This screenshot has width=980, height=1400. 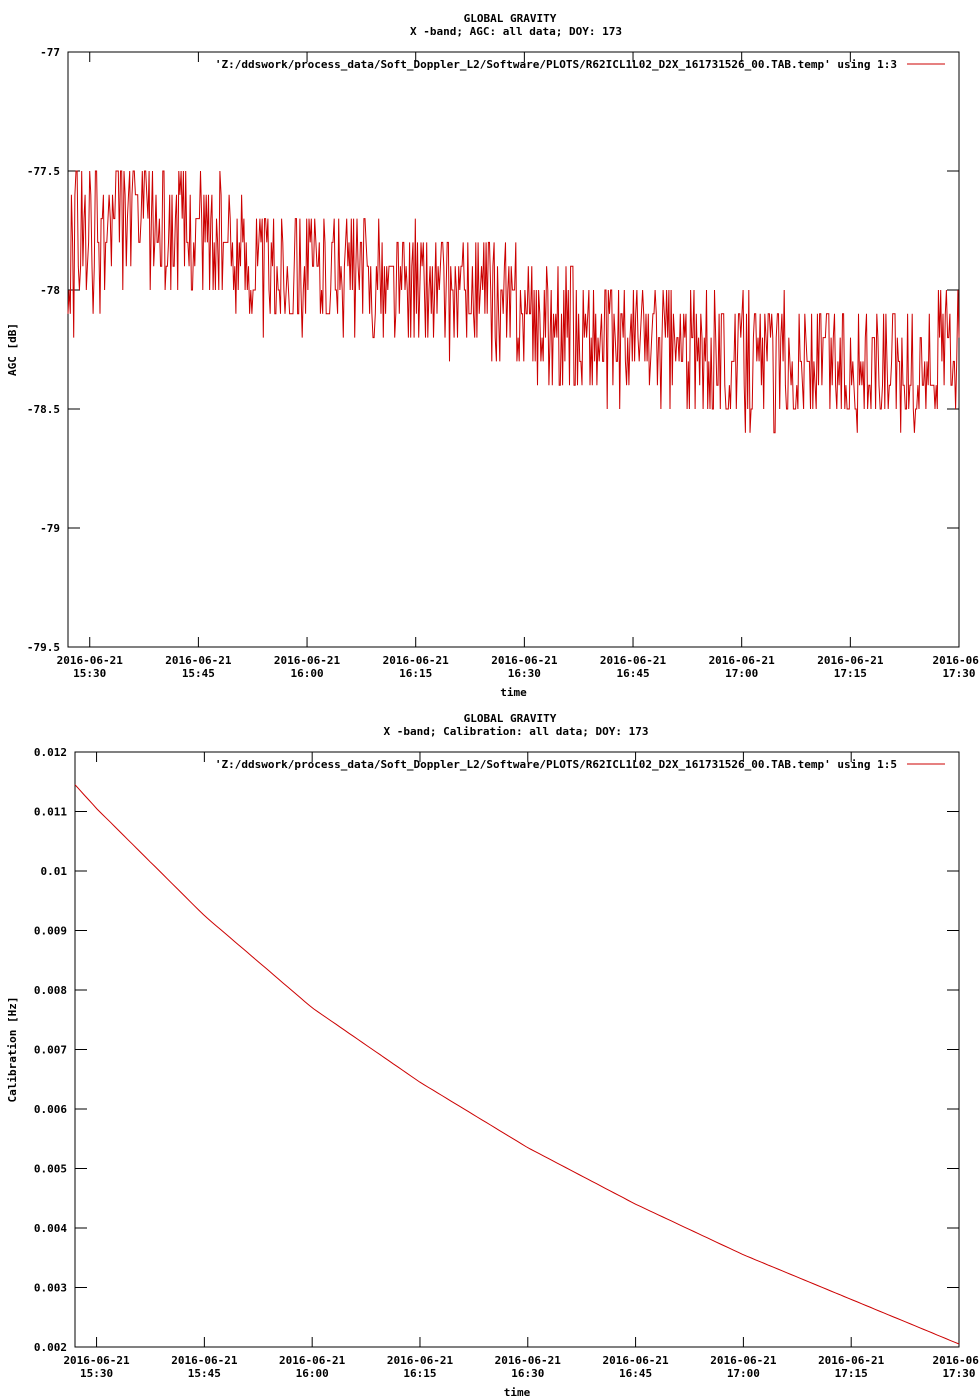 I want to click on y-tick-label: -78.5, so click(x=43, y=409).